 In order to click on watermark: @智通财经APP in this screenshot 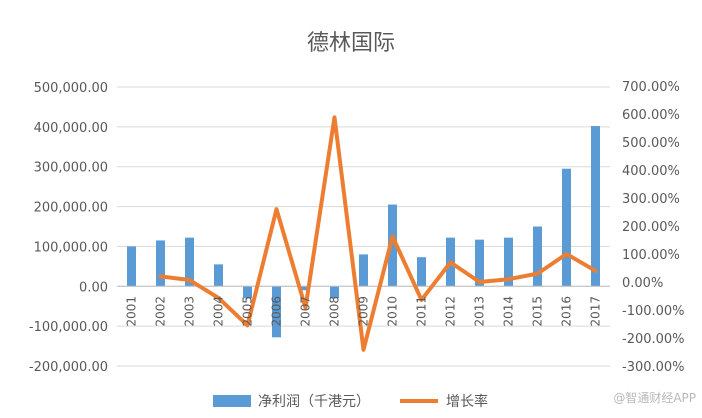, I will do `click(654, 397)`.